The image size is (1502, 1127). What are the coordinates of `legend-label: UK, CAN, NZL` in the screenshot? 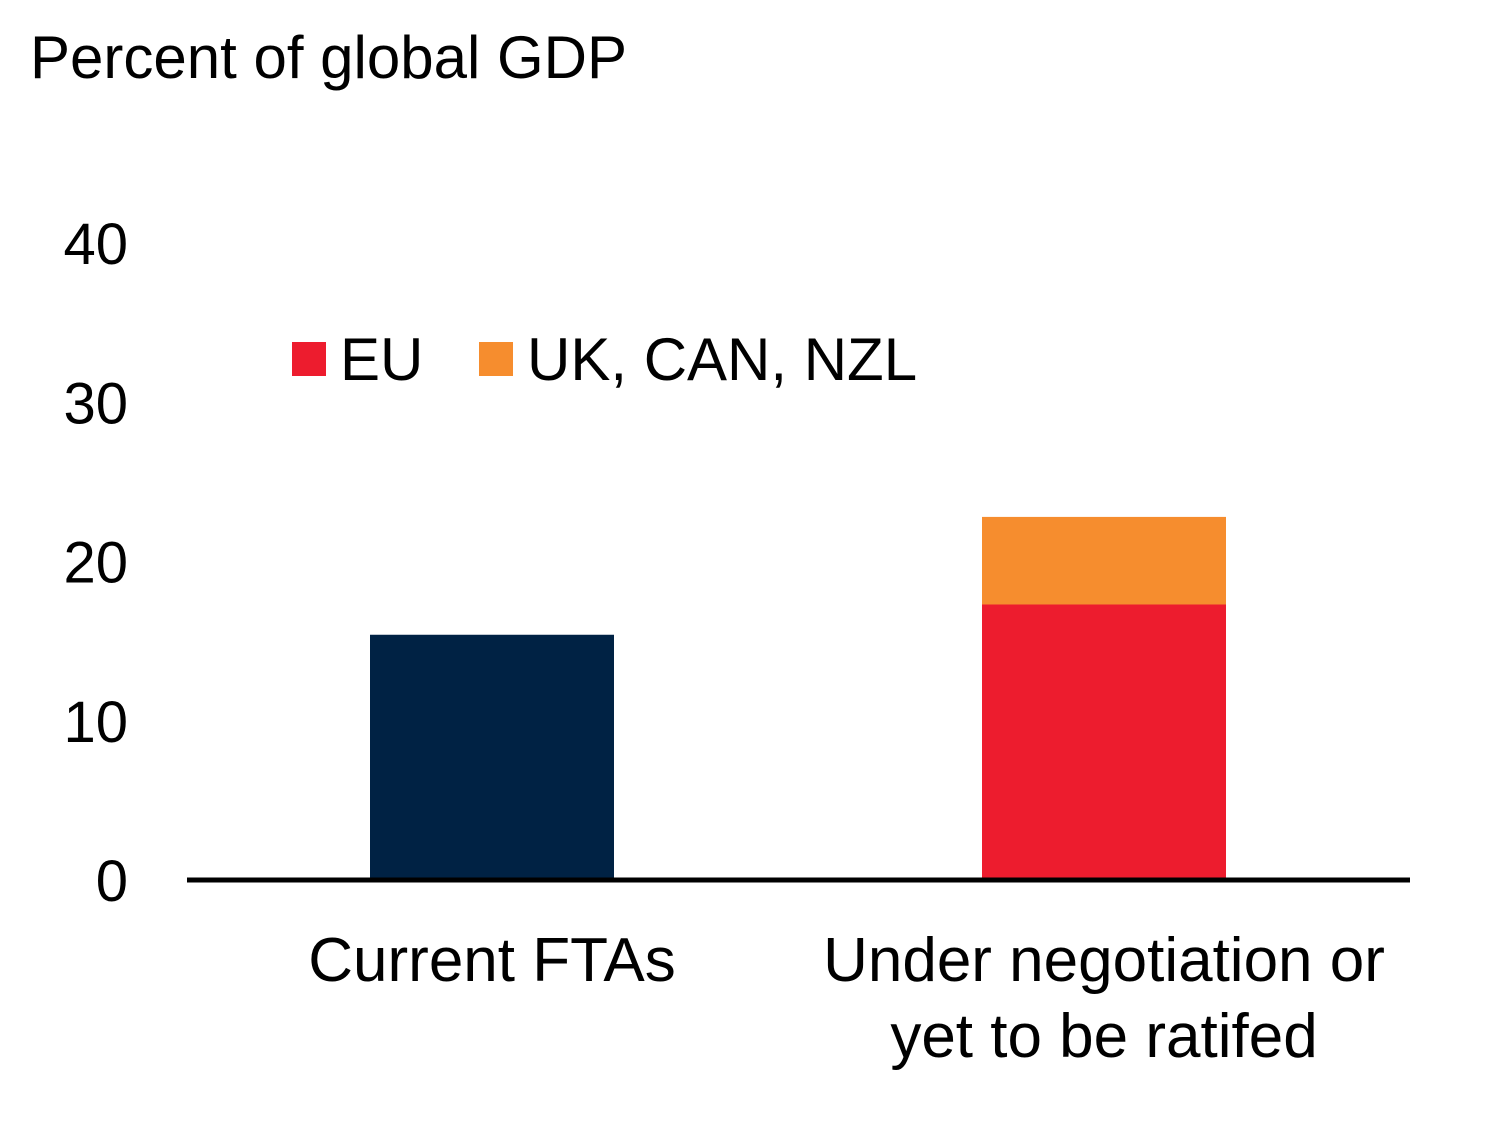 It's located at (722, 359).